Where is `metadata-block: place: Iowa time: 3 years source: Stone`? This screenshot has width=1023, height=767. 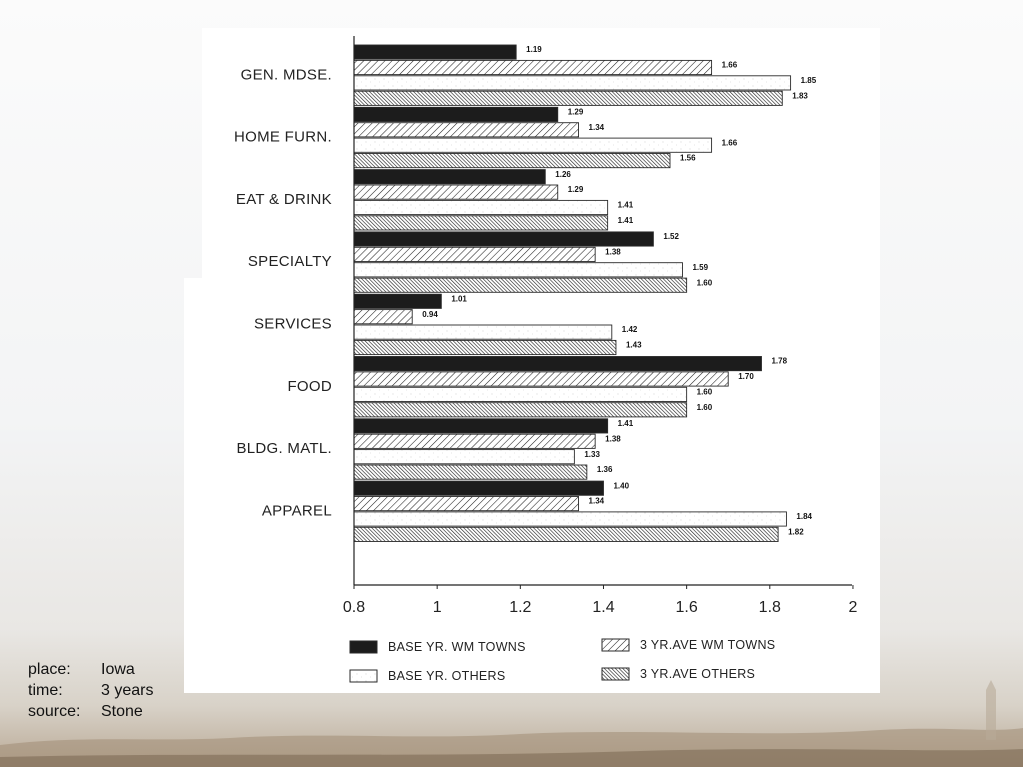 metadata-block: place: Iowa time: 3 years source: Stone is located at coordinates (90, 690).